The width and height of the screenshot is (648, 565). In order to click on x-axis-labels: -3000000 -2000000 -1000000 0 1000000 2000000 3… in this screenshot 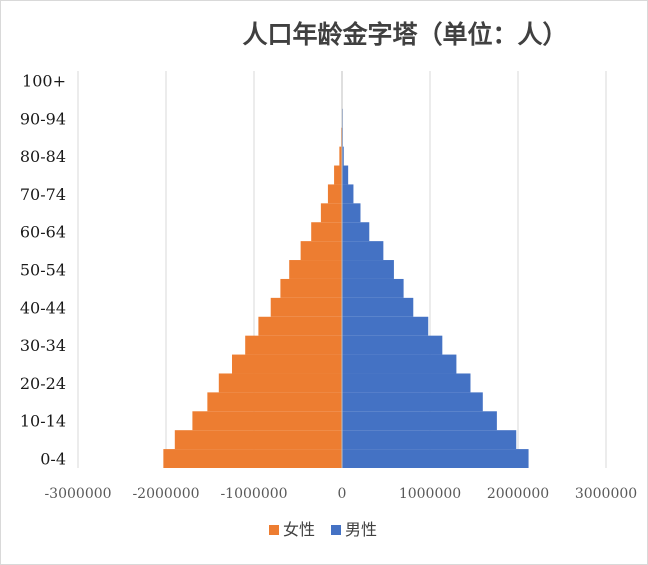, I will do `click(340, 494)`.